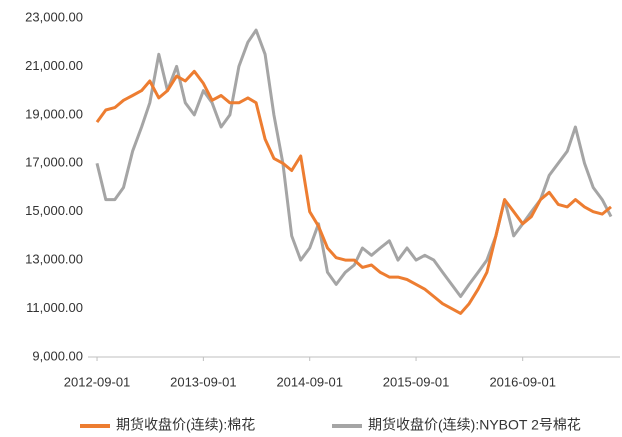 The height and width of the screenshot is (437, 622). Describe the element at coordinates (54, 307) in the screenshot. I see `y-tick-label: 11,000.00` at that location.